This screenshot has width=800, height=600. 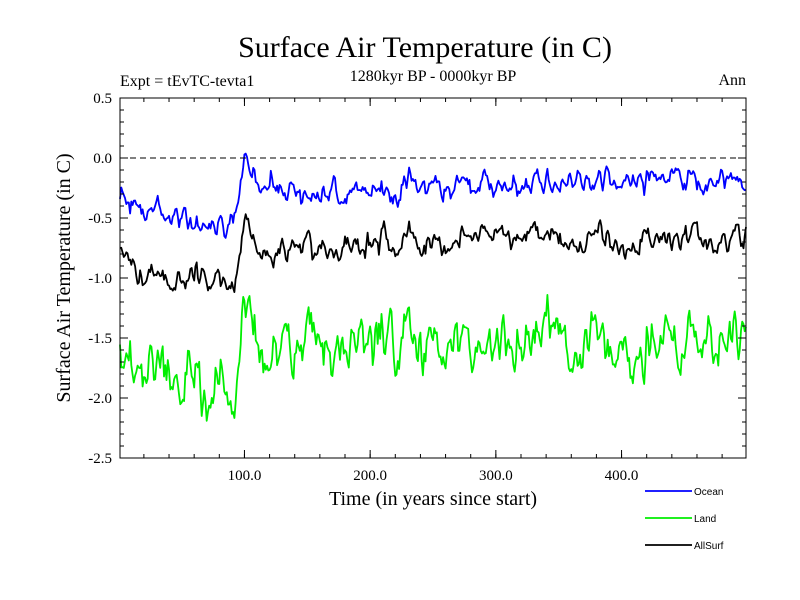 I want to click on x-tick-label: 200.0, so click(x=370, y=476).